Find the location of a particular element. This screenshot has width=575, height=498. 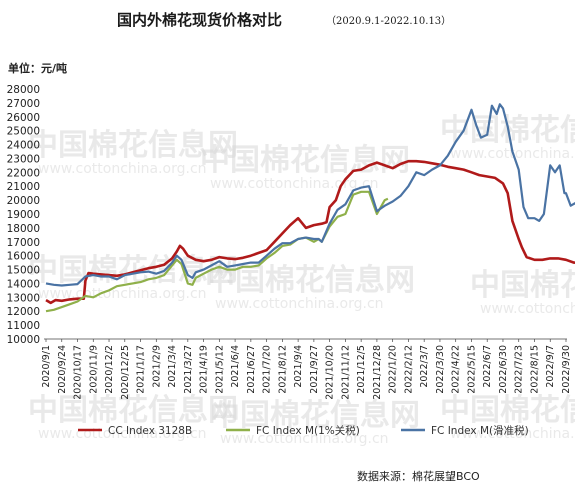

x-tick-label: 2021/9/27 is located at coordinates (314, 369).